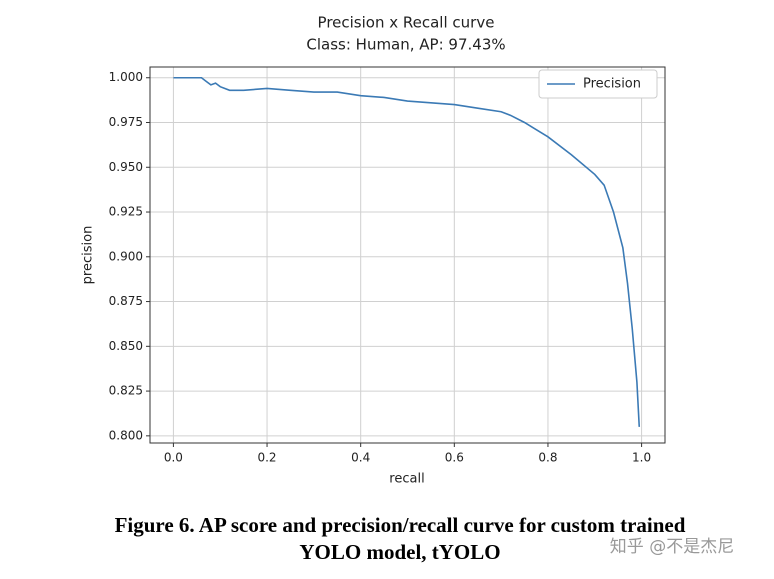 The image size is (774, 579). What do you see at coordinates (641, 458) in the screenshot?
I see `x-tick-label: 1.0` at bounding box center [641, 458].